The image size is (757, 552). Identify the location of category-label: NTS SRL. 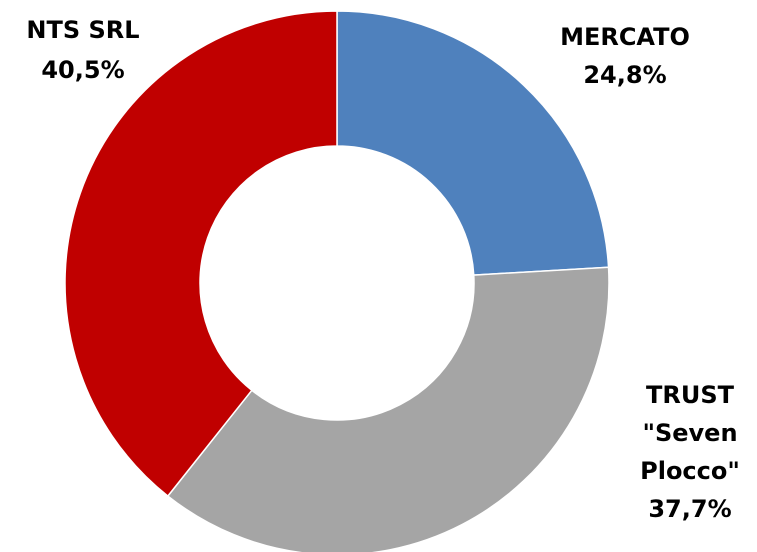
(83, 30).